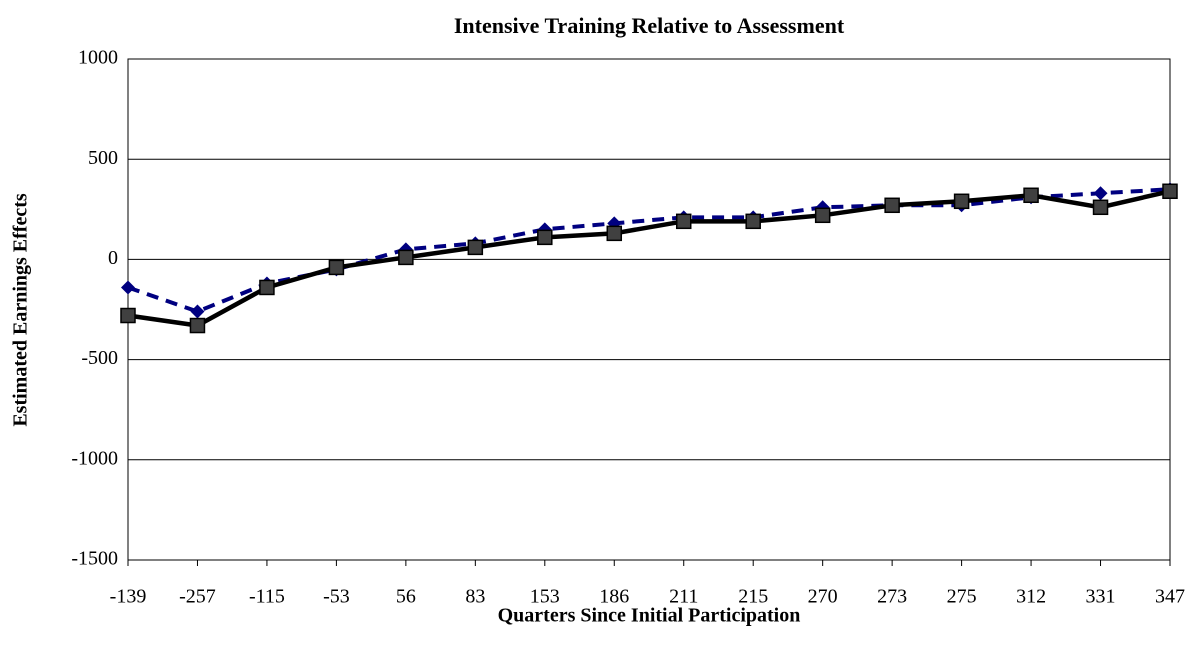 The width and height of the screenshot is (1190, 658). I want to click on x-tick-label: 83, so click(475, 597).